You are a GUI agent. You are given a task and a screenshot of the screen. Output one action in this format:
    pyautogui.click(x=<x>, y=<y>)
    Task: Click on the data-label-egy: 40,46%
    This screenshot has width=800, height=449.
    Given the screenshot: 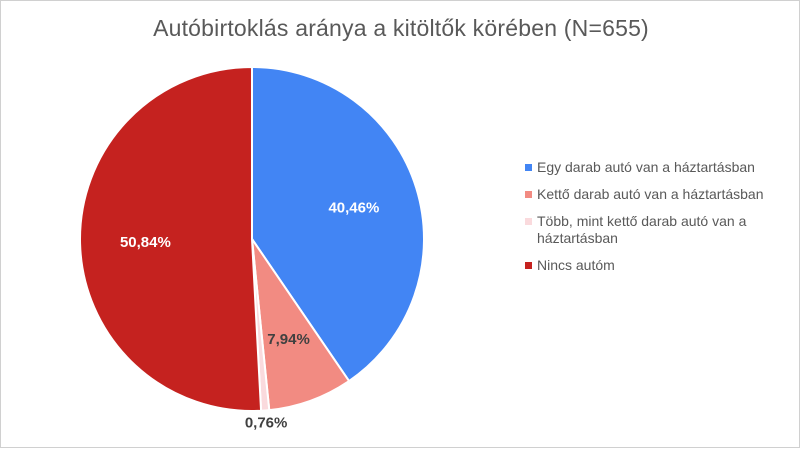 What is the action you would take?
    pyautogui.click(x=353, y=208)
    